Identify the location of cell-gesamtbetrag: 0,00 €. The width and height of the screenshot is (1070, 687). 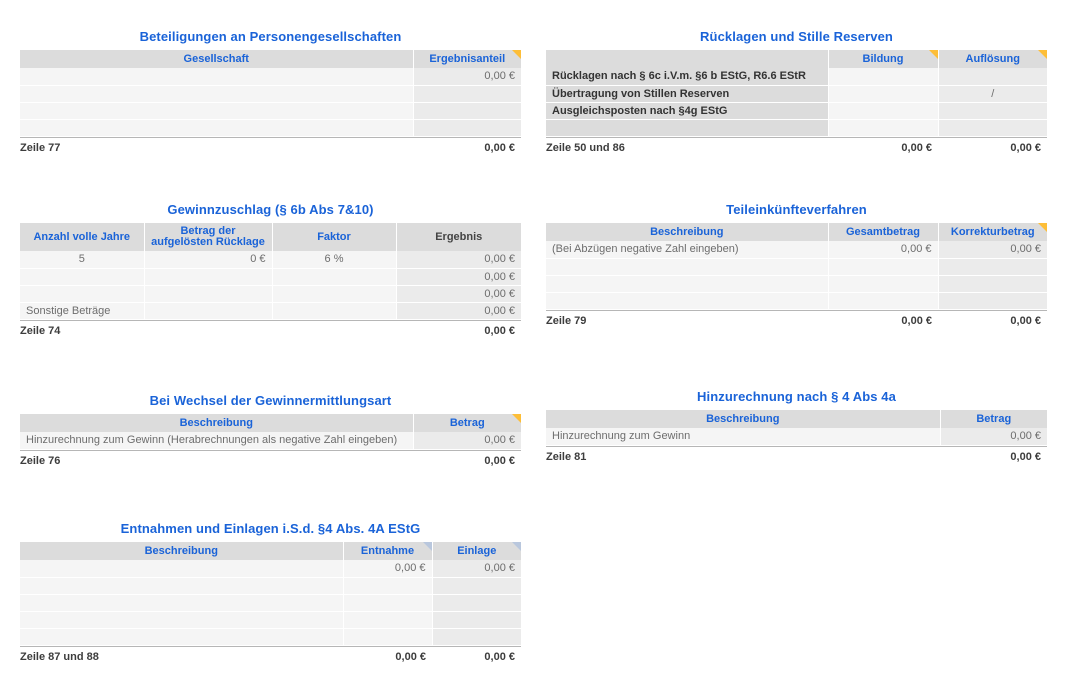
(883, 250).